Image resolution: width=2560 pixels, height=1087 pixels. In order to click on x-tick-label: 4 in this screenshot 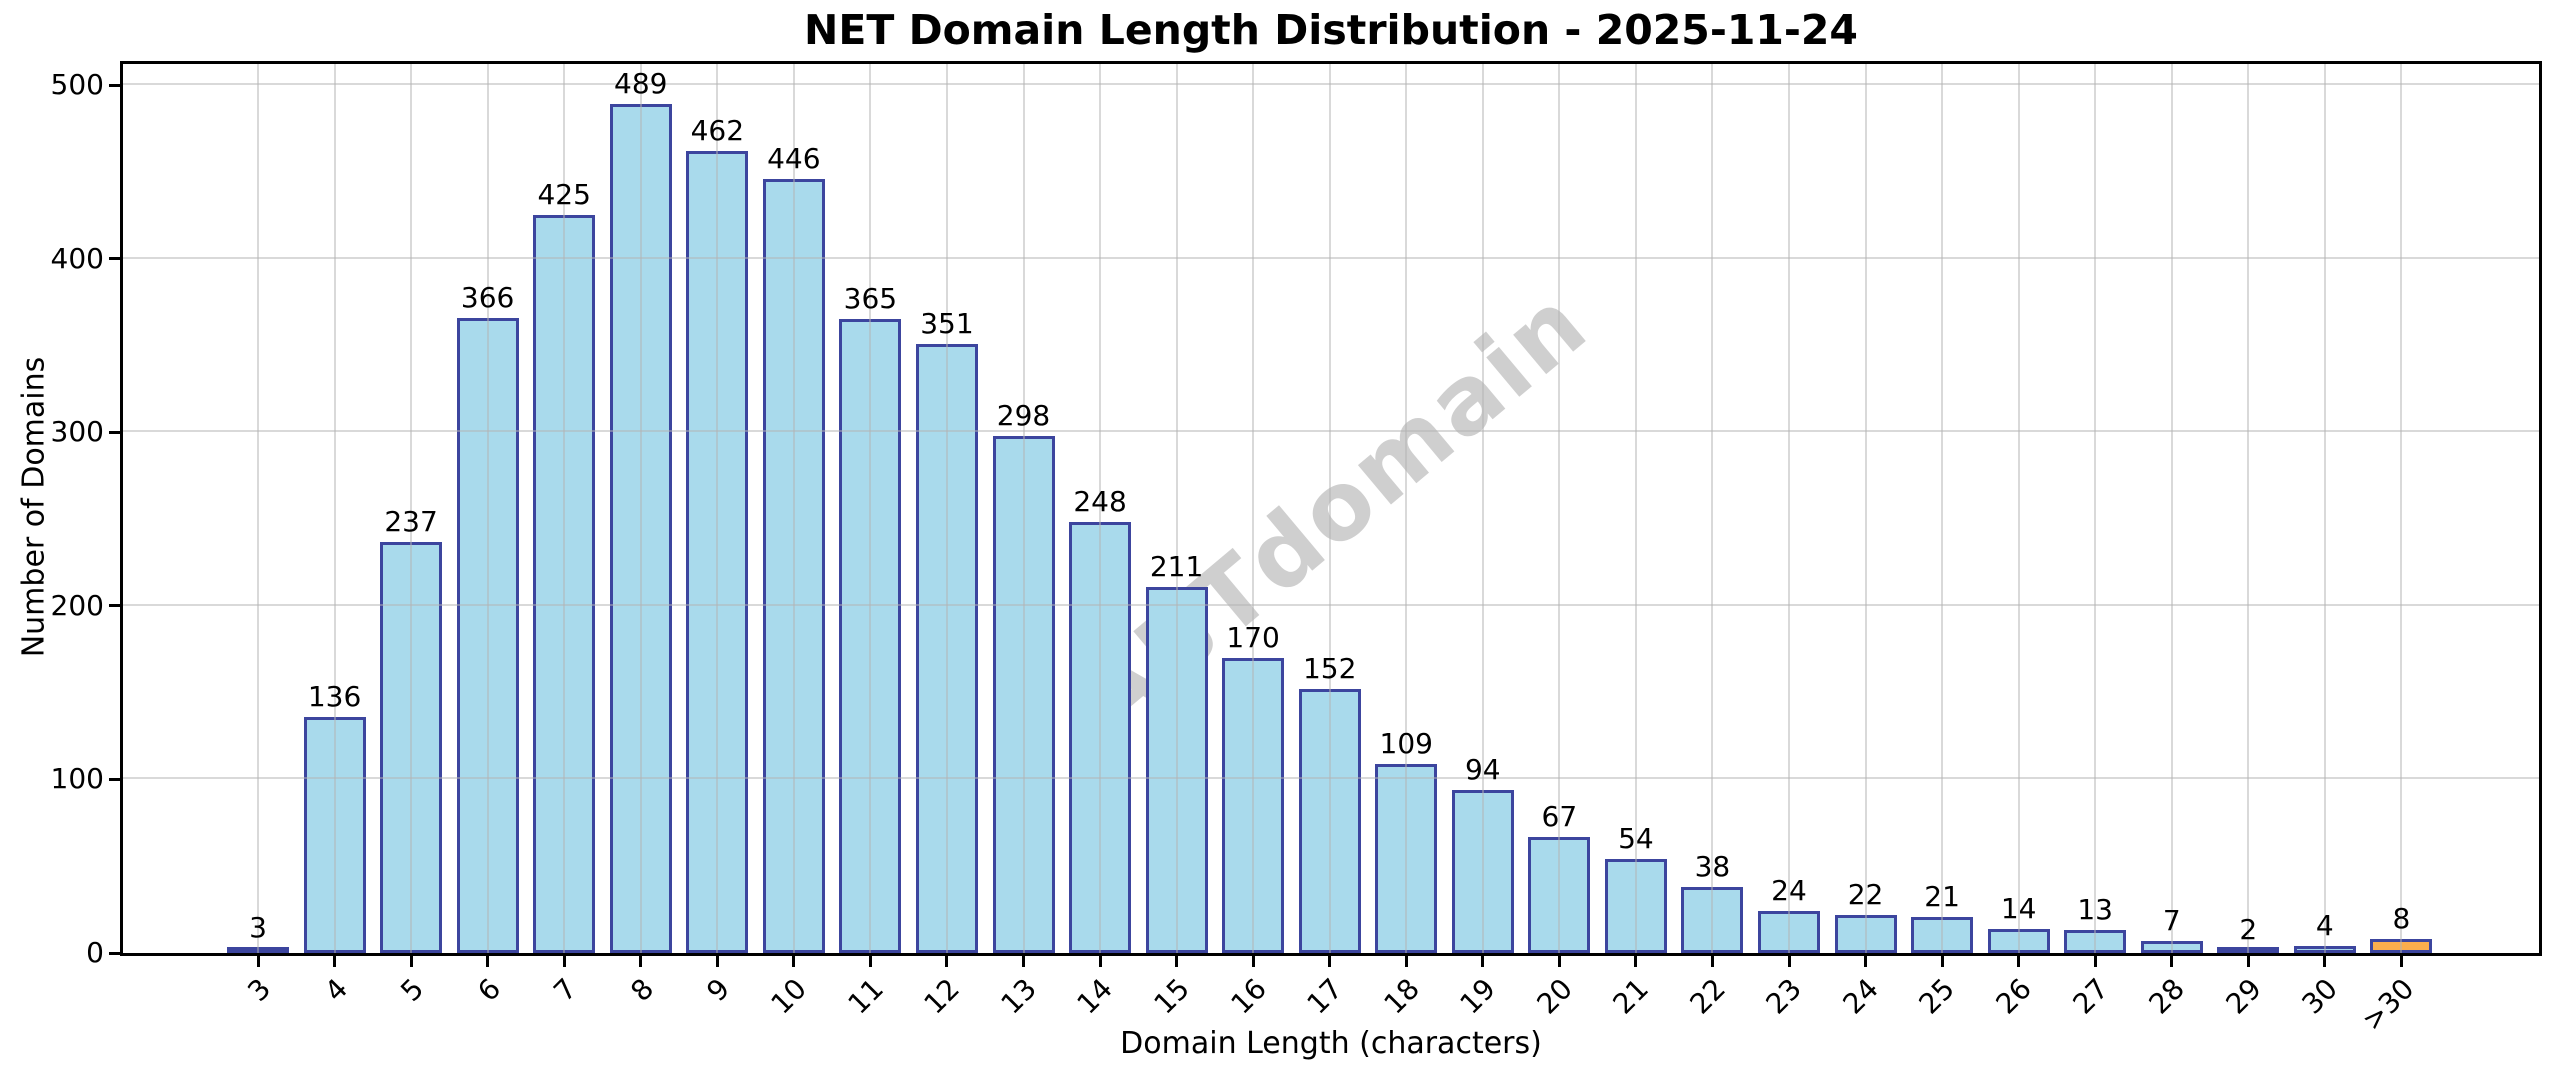, I will do `click(335, 990)`.